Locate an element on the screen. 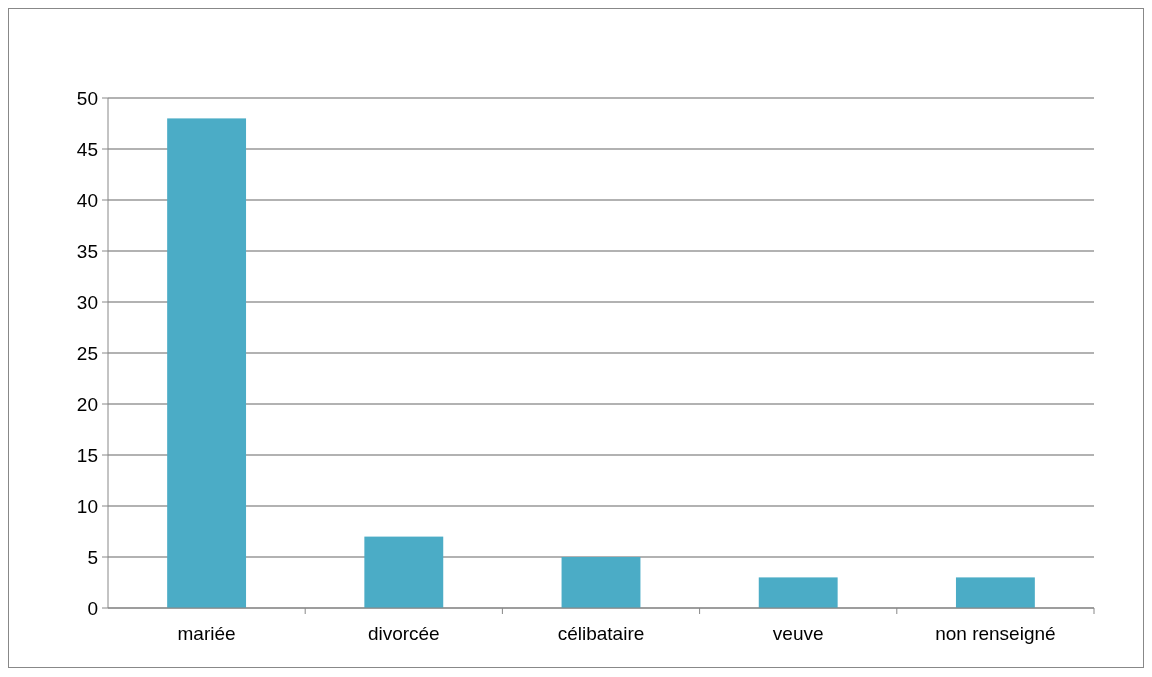 The image size is (1152, 677). y-tick-label: 45 is located at coordinates (87, 149).